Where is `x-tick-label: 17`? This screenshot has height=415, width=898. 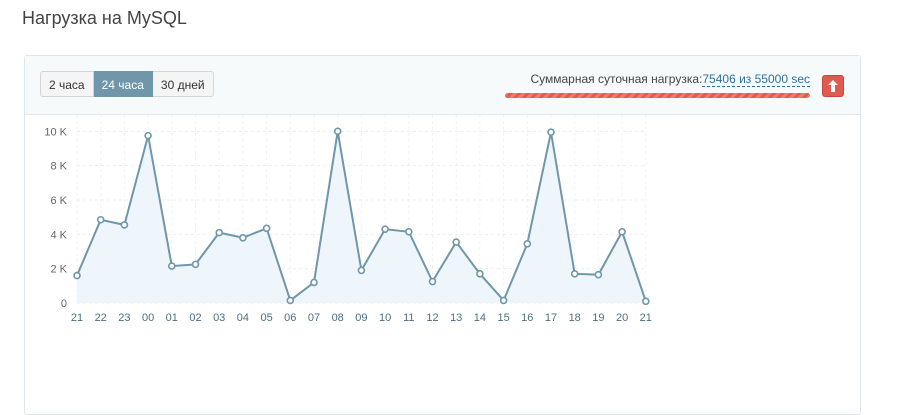
x-tick-label: 17 is located at coordinates (551, 318).